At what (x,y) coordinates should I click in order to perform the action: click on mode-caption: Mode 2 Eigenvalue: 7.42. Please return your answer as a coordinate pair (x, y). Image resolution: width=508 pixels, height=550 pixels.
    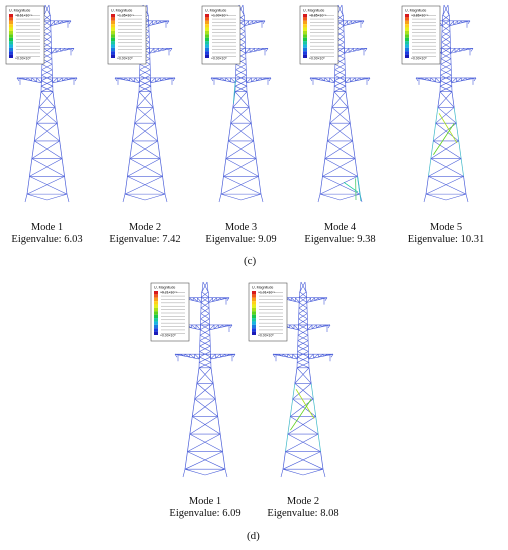
    Looking at the image, I should click on (145, 234).